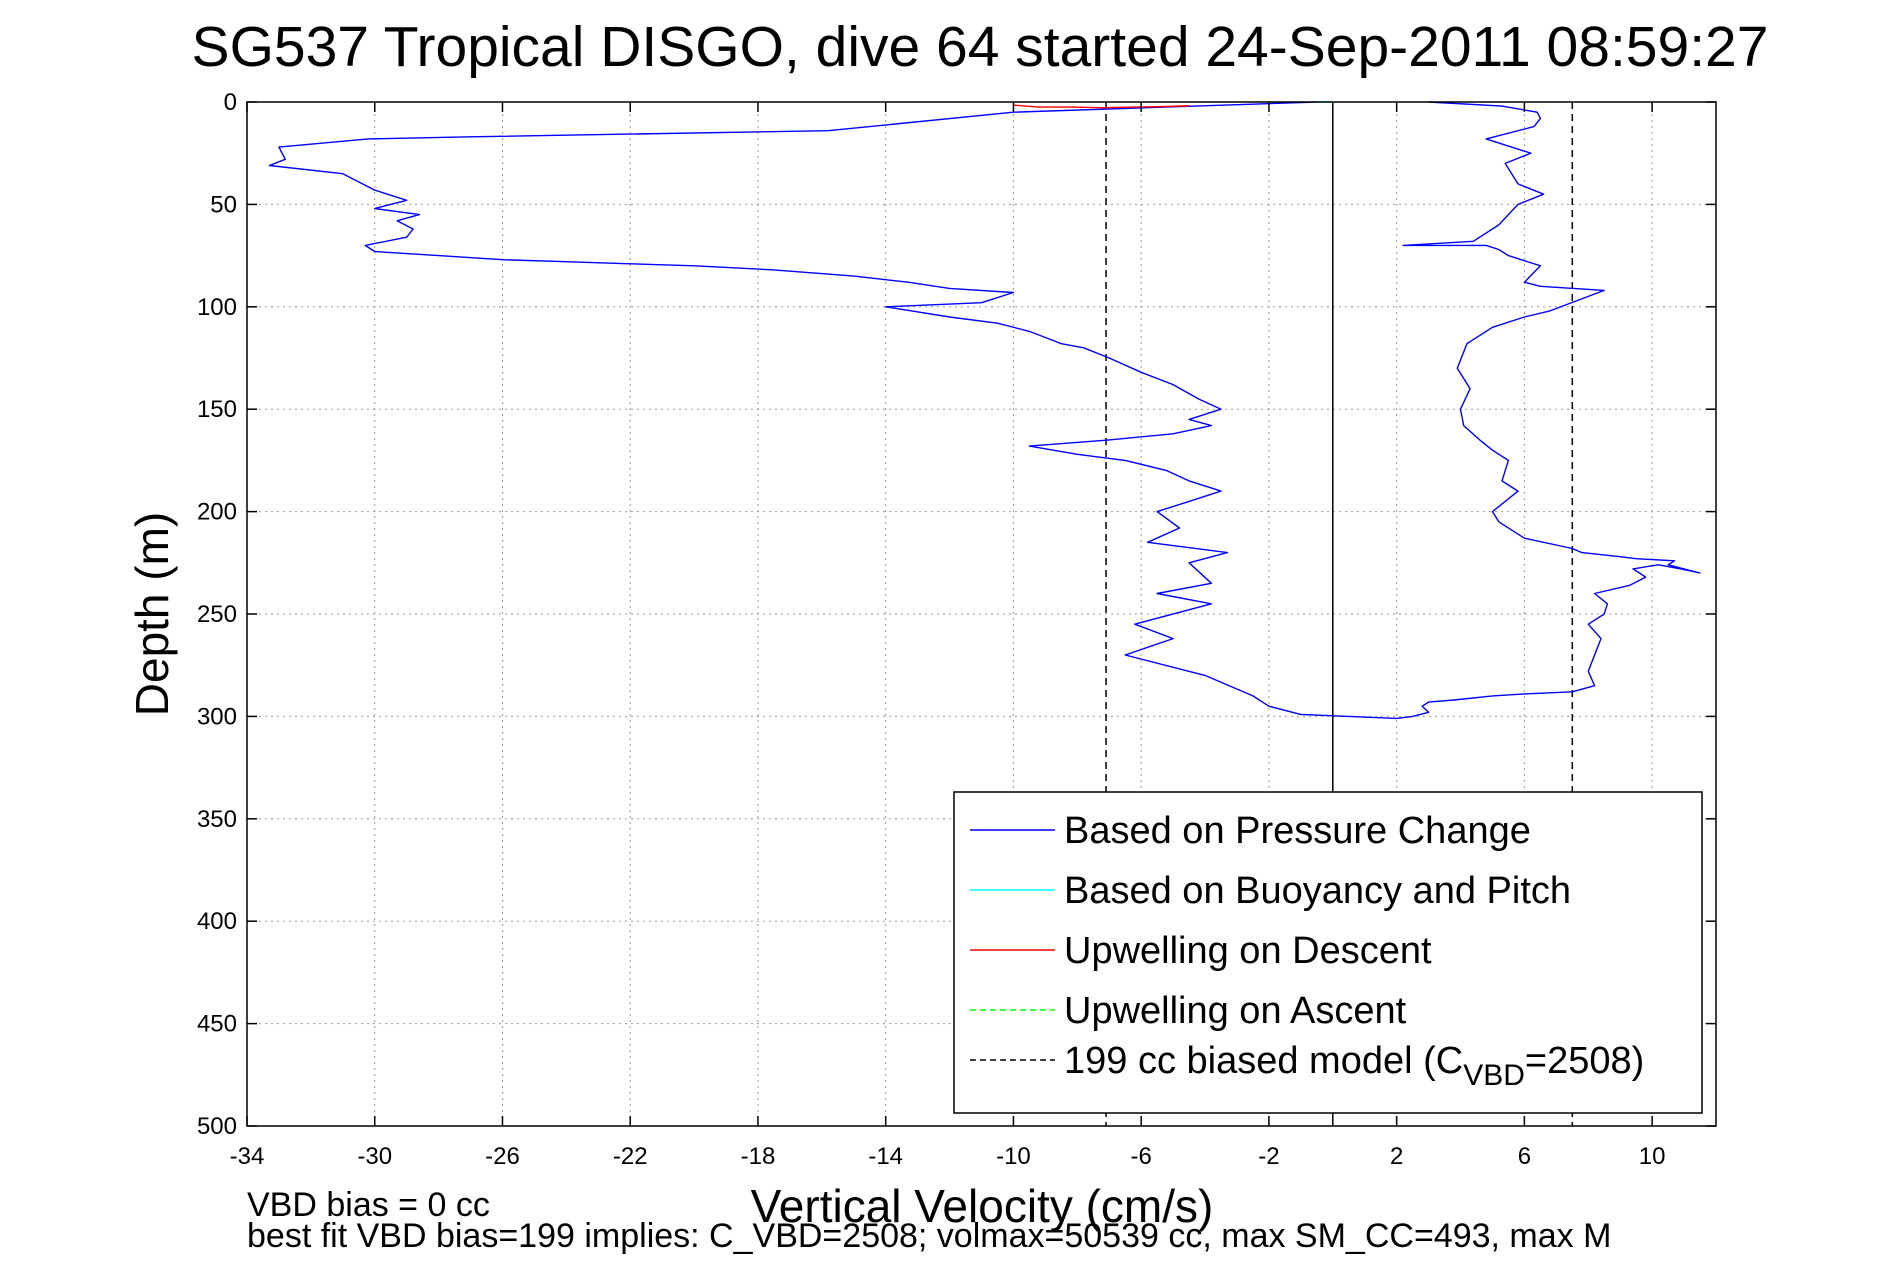  What do you see at coordinates (1494, 1075) in the screenshot?
I see `legend-subscript: VBD` at bounding box center [1494, 1075].